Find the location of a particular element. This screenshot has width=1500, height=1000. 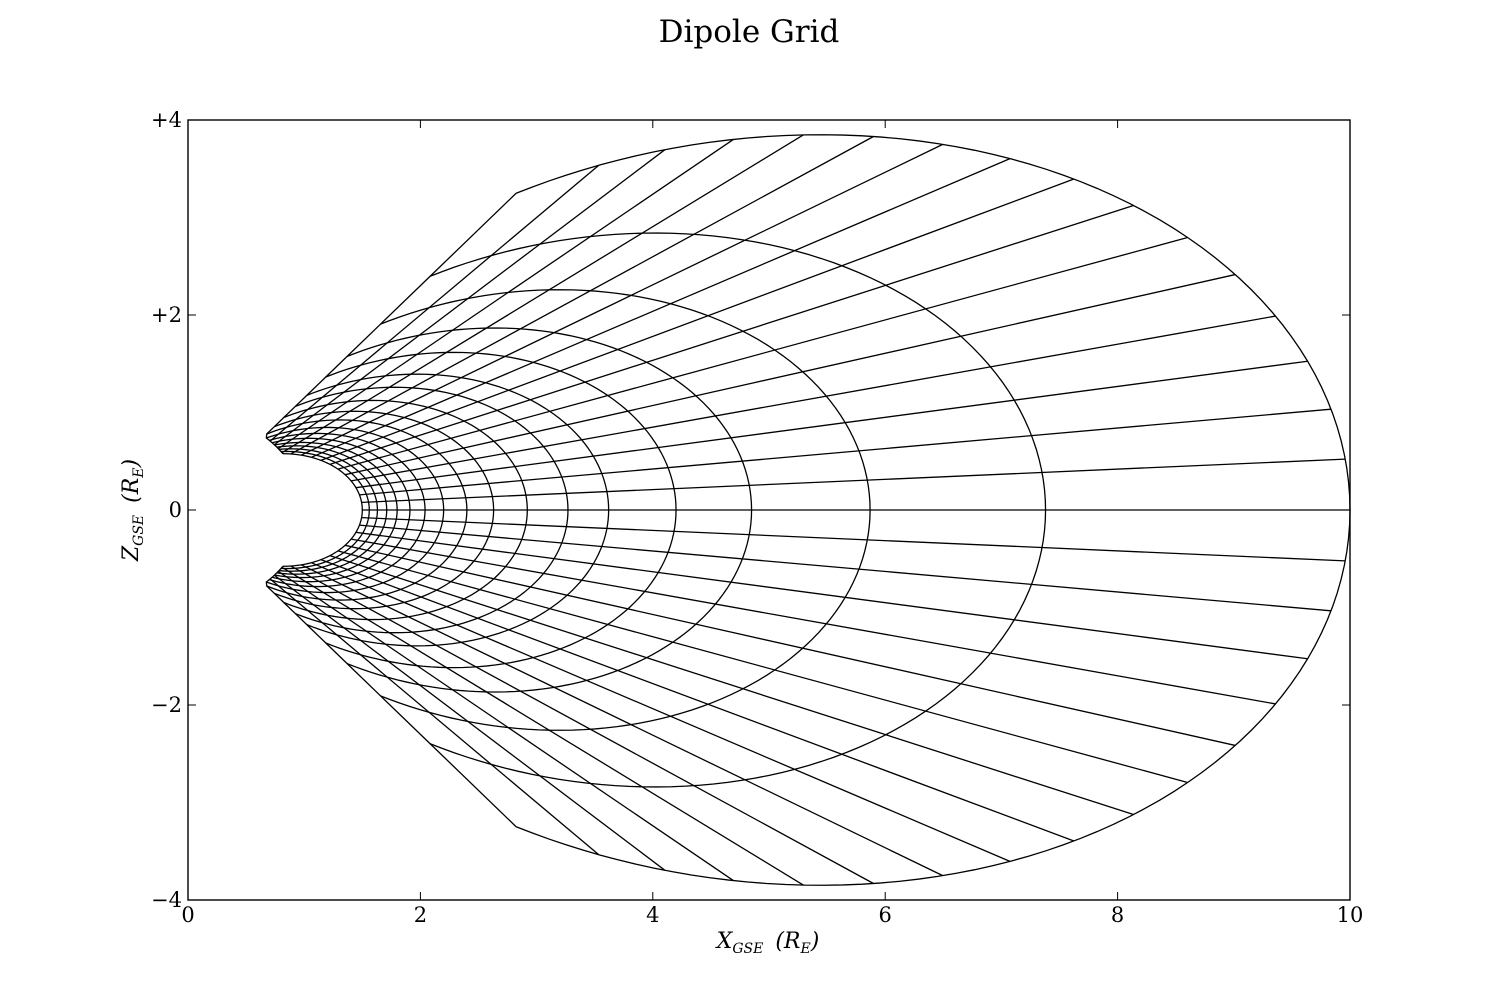

x-tick-label: 0 is located at coordinates (187, 915).